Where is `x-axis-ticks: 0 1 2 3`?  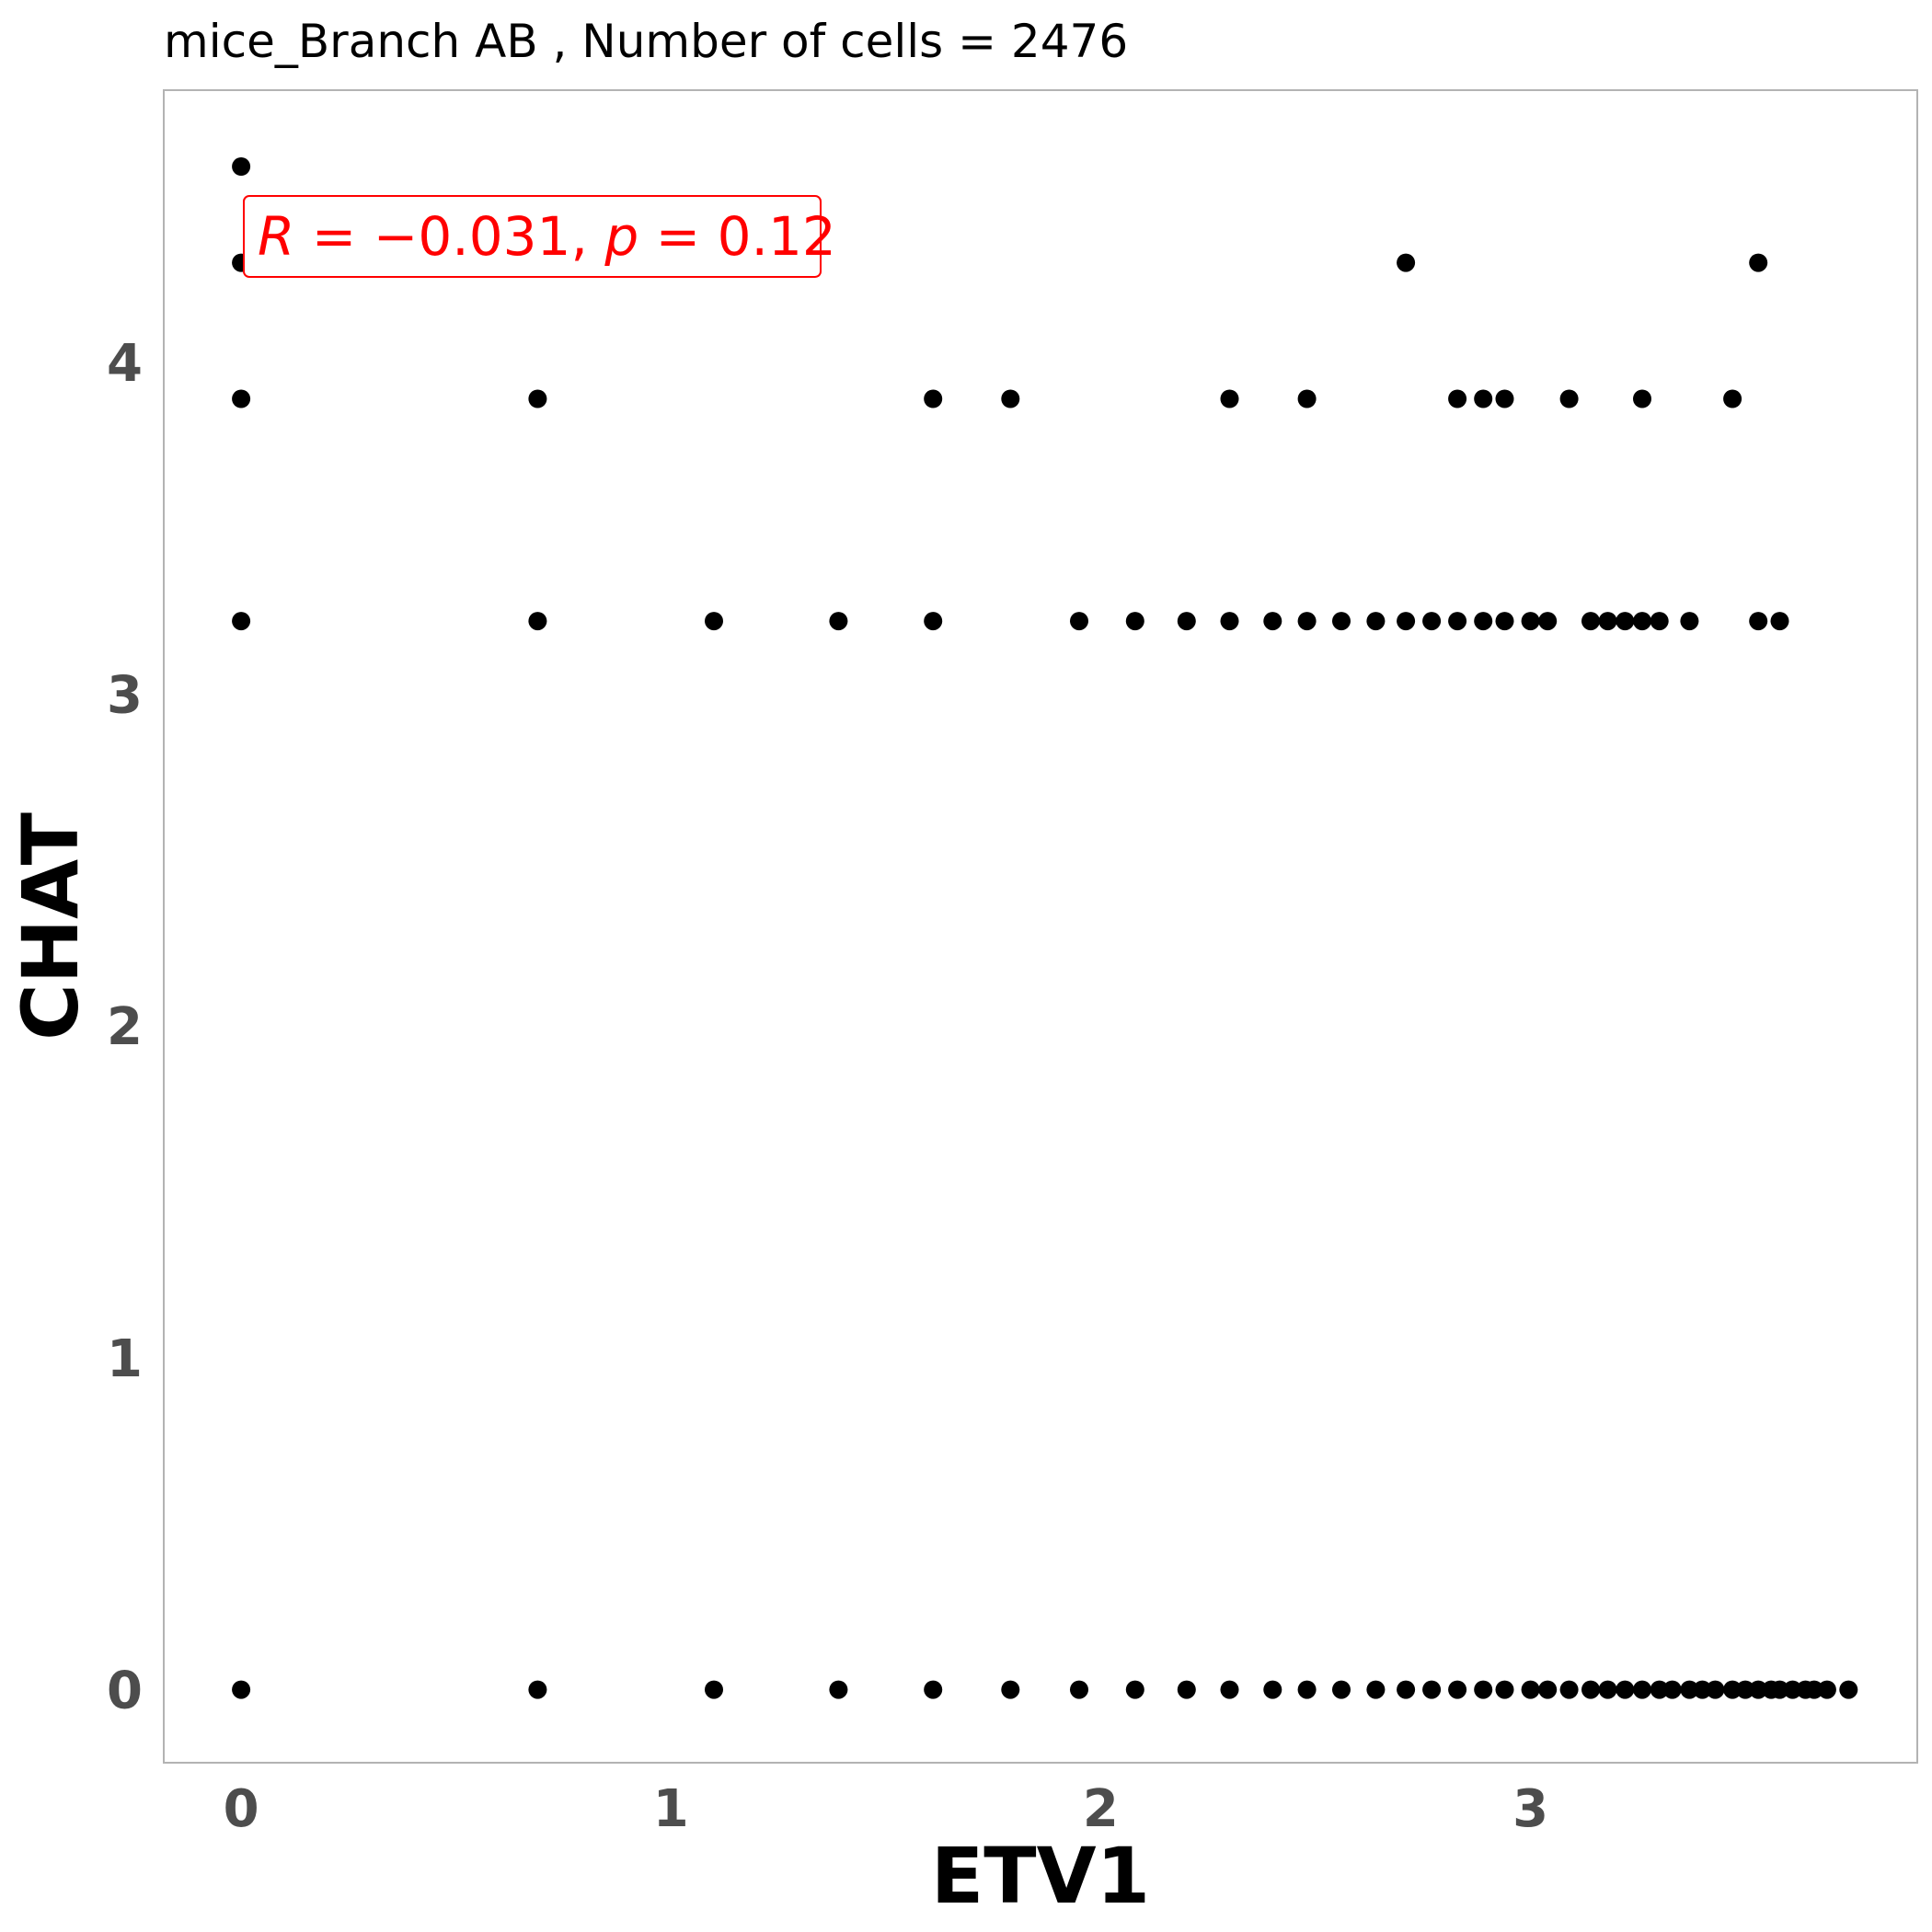 x-axis-ticks: 0 1 2 3 is located at coordinates (886, 1809).